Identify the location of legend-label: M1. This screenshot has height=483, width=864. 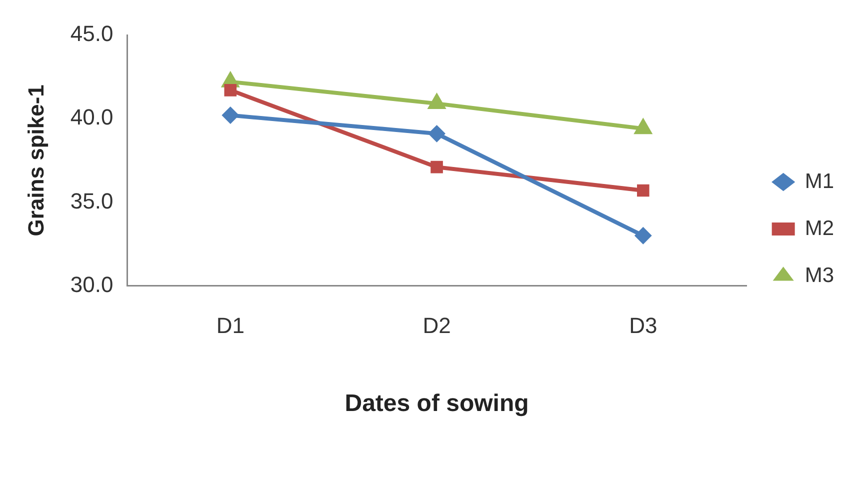
(819, 181).